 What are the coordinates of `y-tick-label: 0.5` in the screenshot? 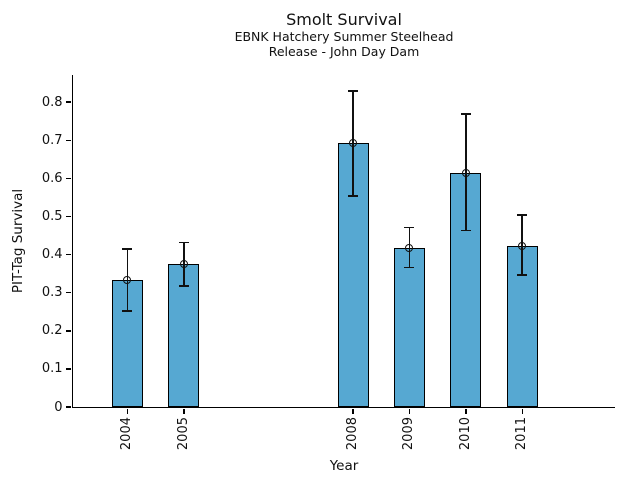 It's located at (52, 217).